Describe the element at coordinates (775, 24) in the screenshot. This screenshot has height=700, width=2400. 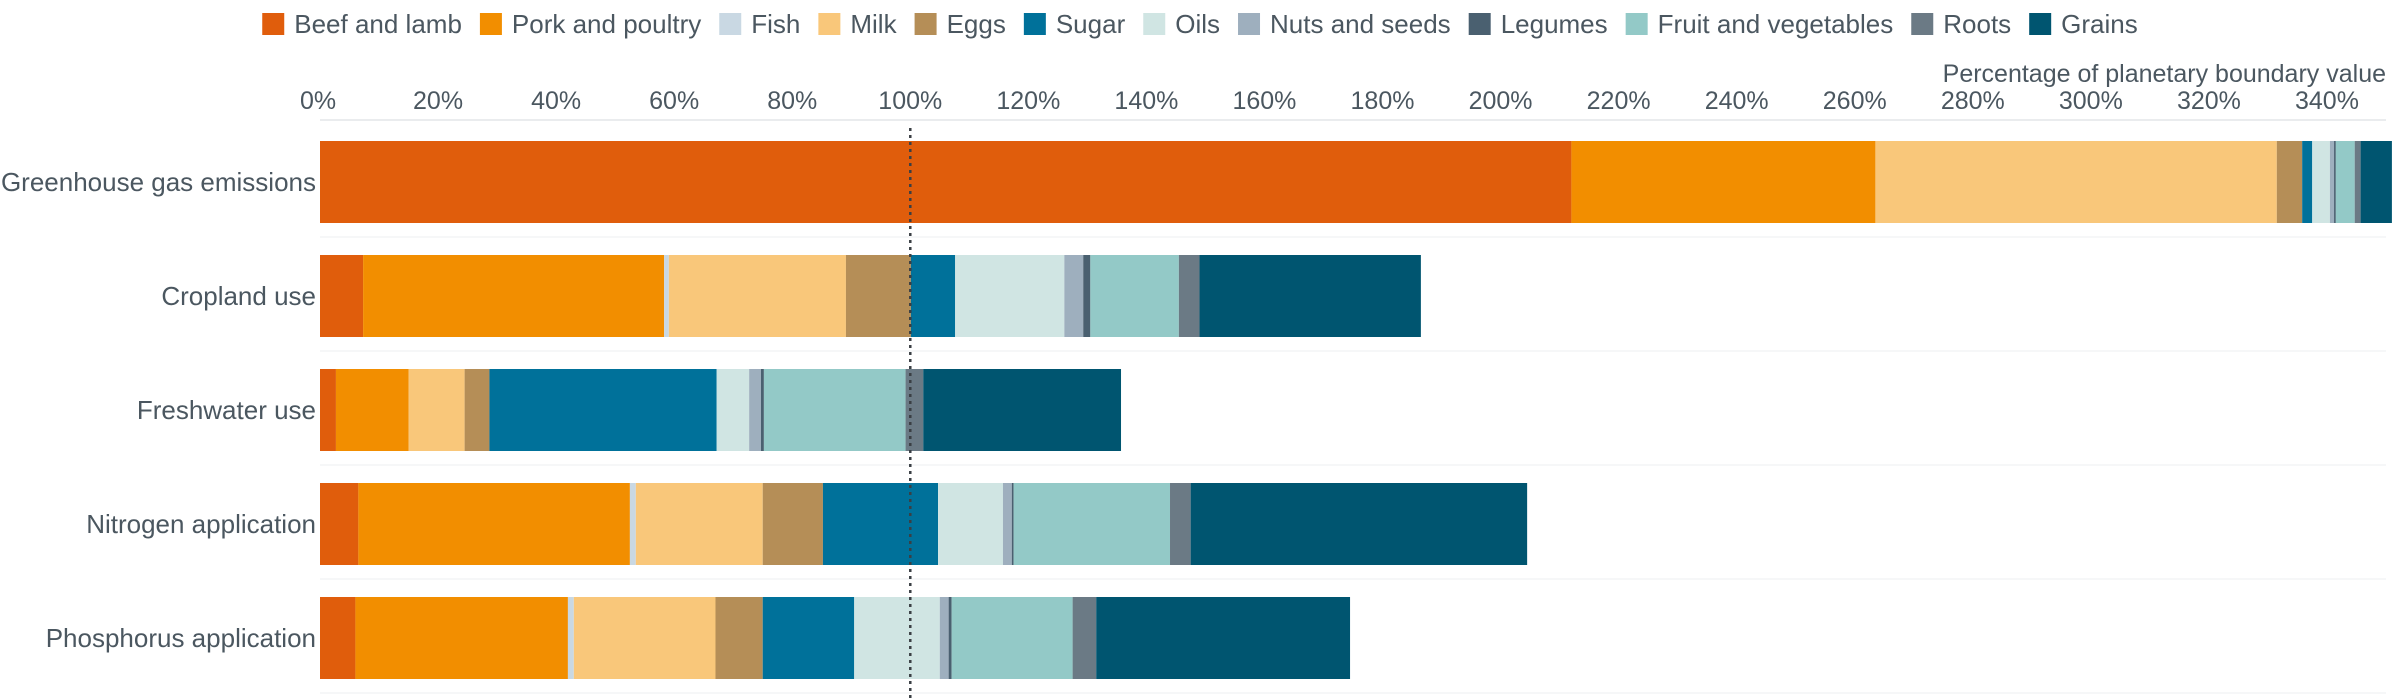
I see `legend-label: Fish` at that location.